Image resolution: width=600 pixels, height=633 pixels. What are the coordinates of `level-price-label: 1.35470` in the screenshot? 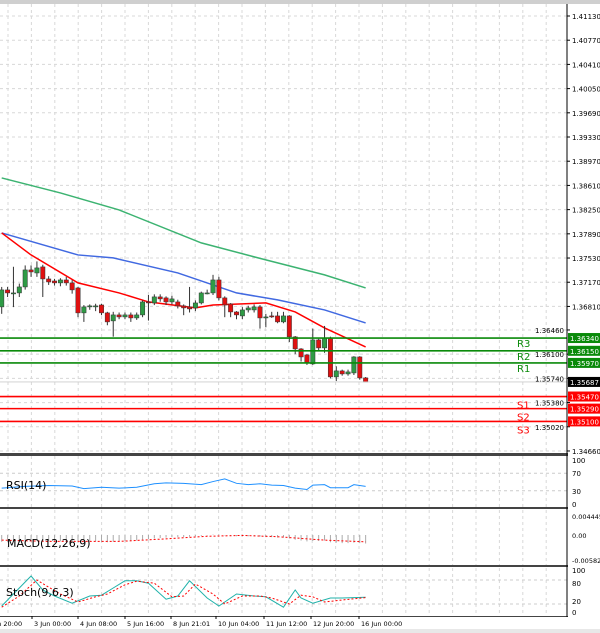 It's located at (584, 398).